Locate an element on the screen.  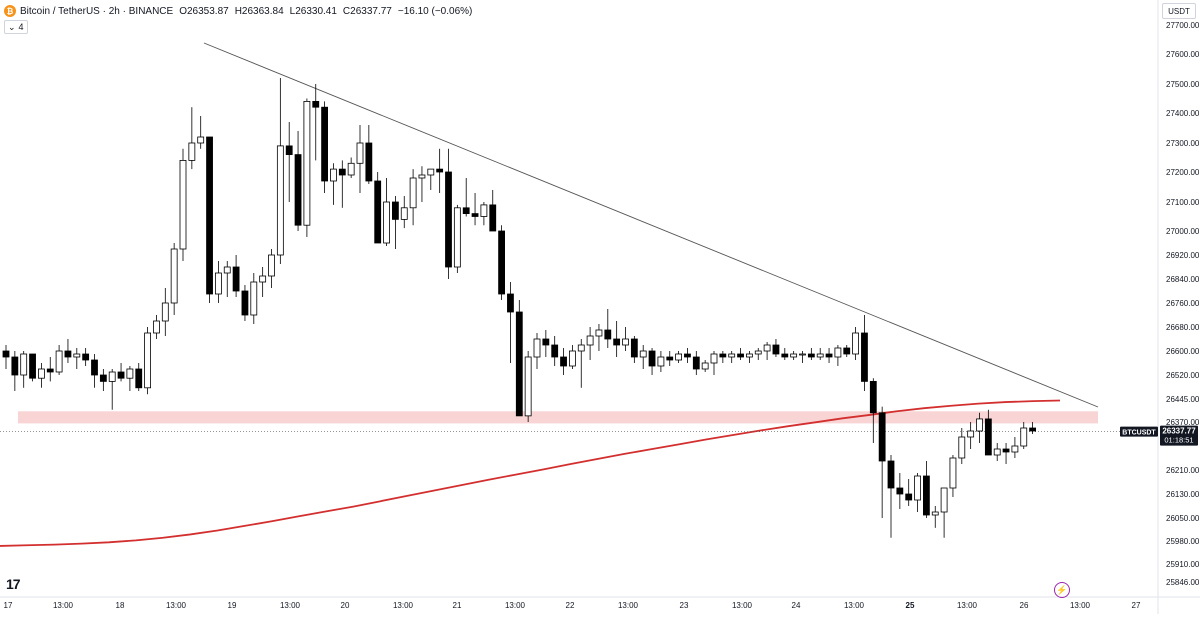
price-axis-label: 26920.00 is located at coordinates (1183, 255).